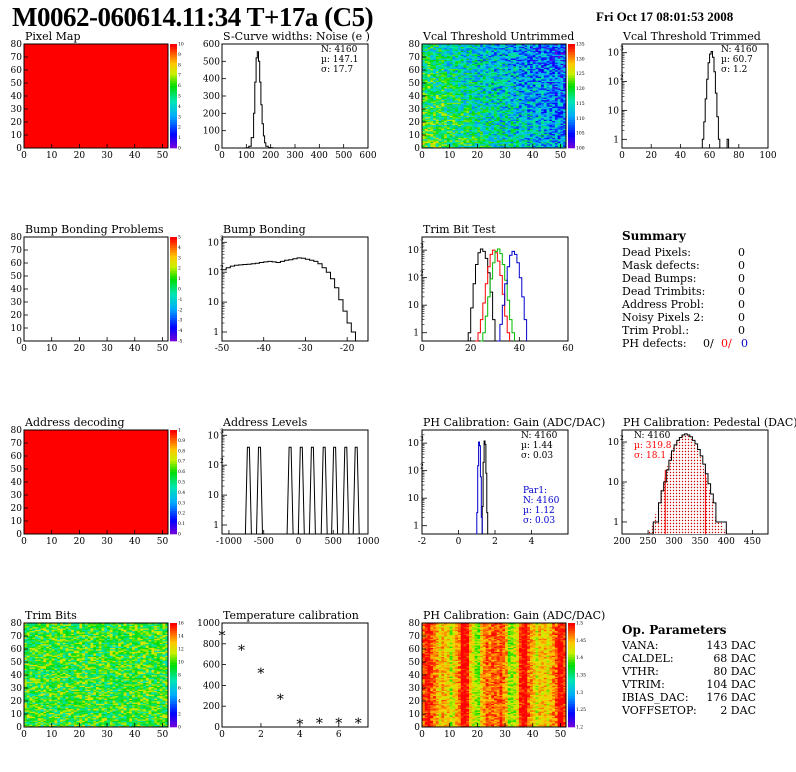  Describe the element at coordinates (181, 493) in the screenshot. I see `address-decoding-ztick: 0.4` at that location.